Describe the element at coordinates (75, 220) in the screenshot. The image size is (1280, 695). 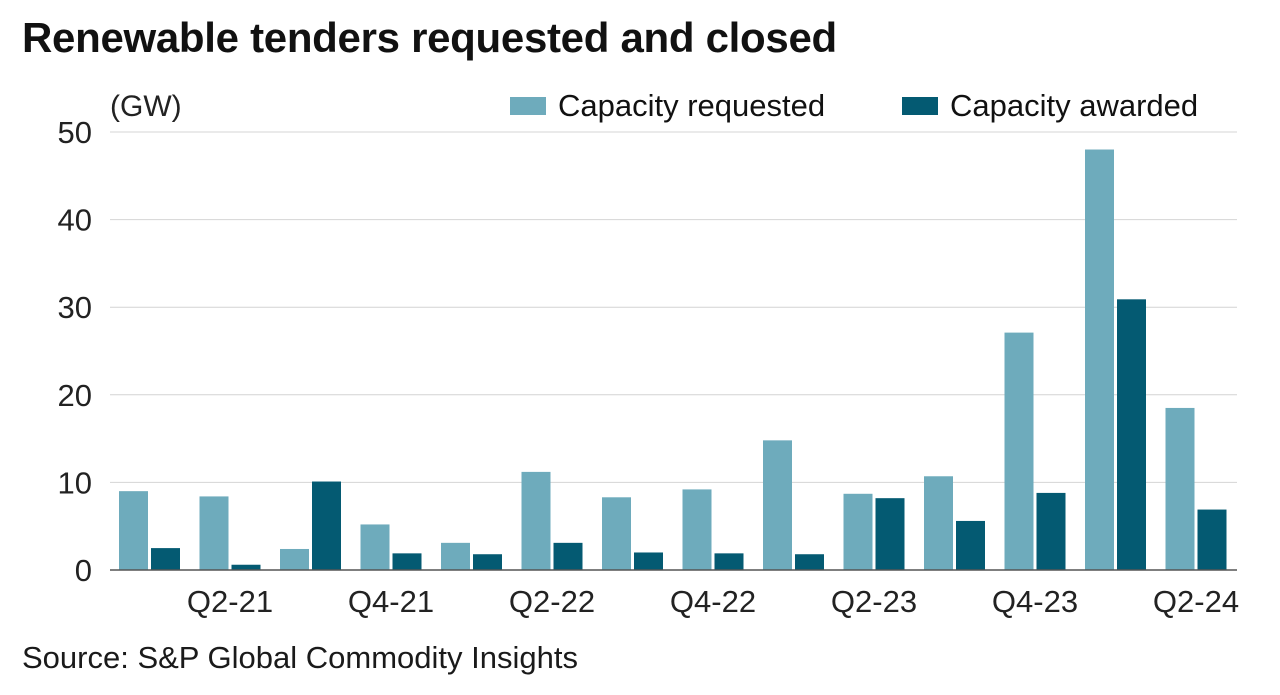
I see `y-tick-label: 40` at that location.